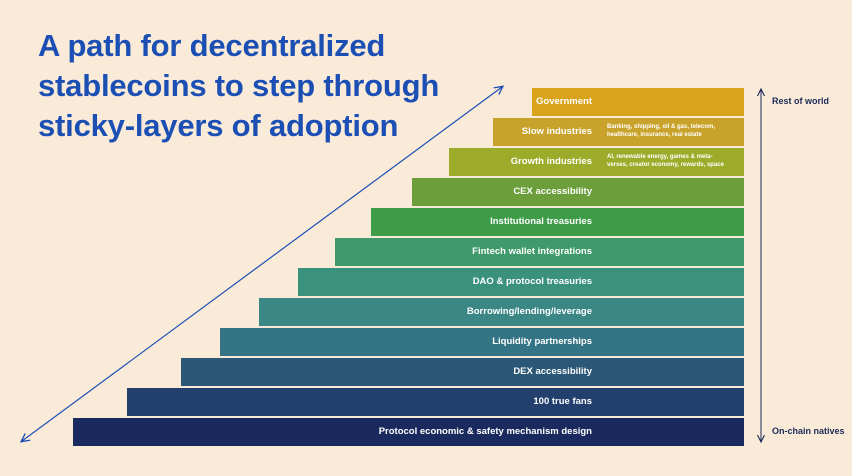  What do you see at coordinates (542, 341) in the screenshot?
I see `layer-label: Liquidity partnerships` at bounding box center [542, 341].